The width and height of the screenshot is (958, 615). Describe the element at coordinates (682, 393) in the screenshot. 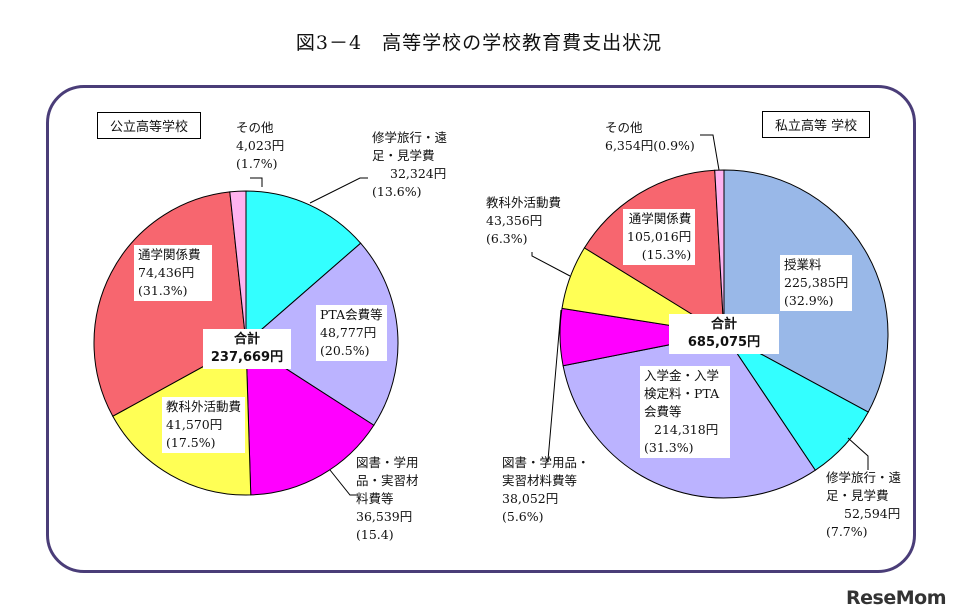

I see `label-name: 入学金・入学検定料・PTA会費等` at that location.